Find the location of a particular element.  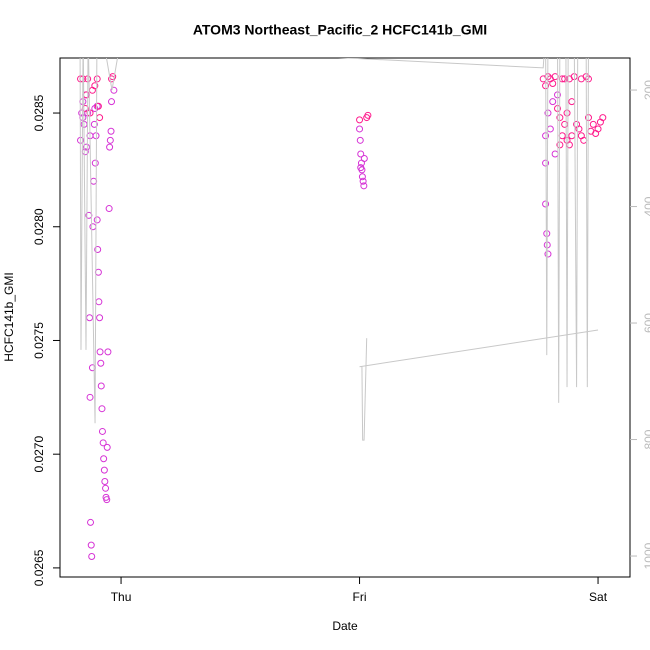

x-tick-label: Fri is located at coordinates (360, 597).